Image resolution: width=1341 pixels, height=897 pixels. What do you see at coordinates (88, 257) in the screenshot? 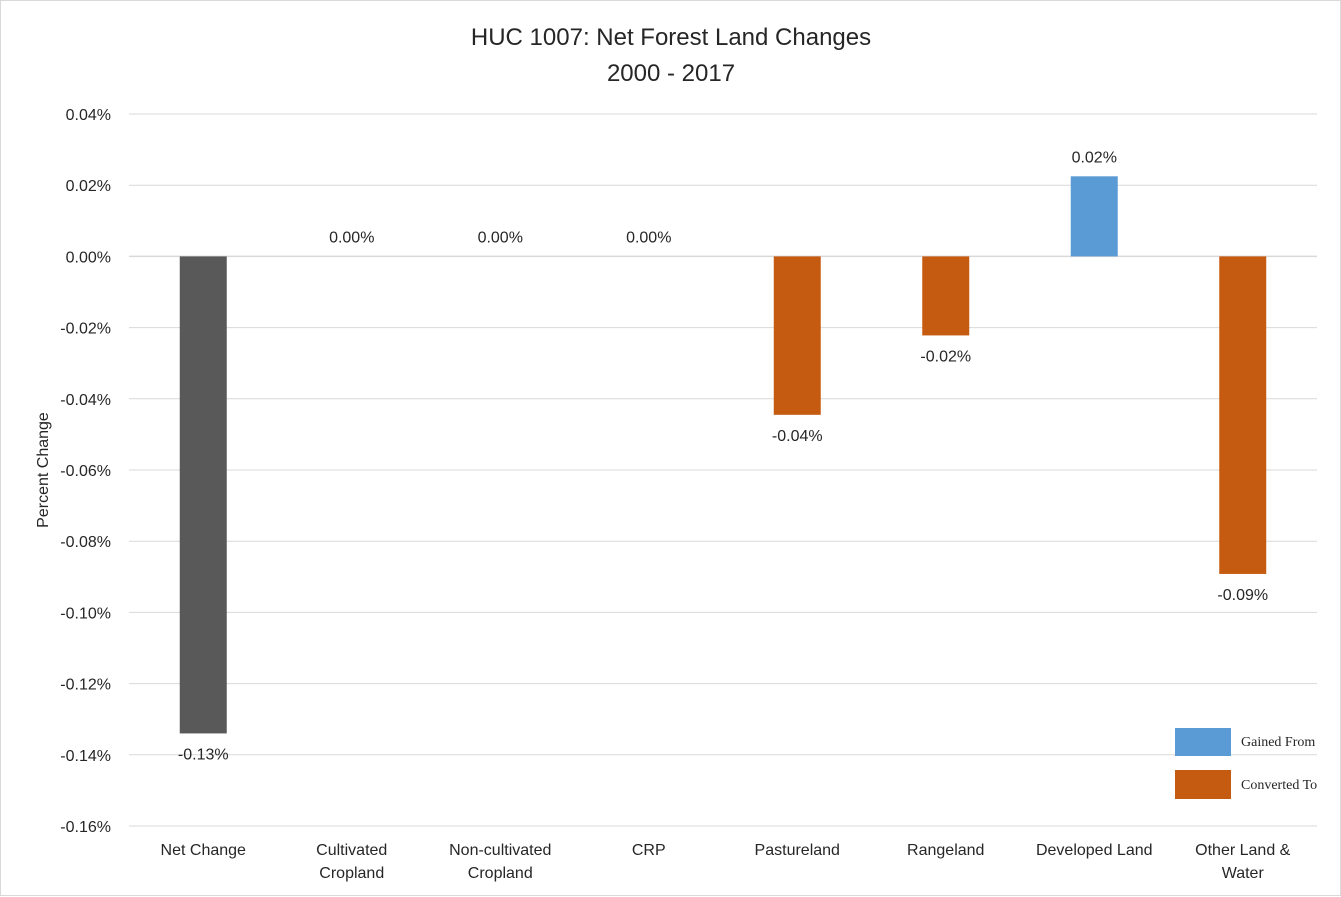
I see `y-tick-label: 0.00%` at bounding box center [88, 257].